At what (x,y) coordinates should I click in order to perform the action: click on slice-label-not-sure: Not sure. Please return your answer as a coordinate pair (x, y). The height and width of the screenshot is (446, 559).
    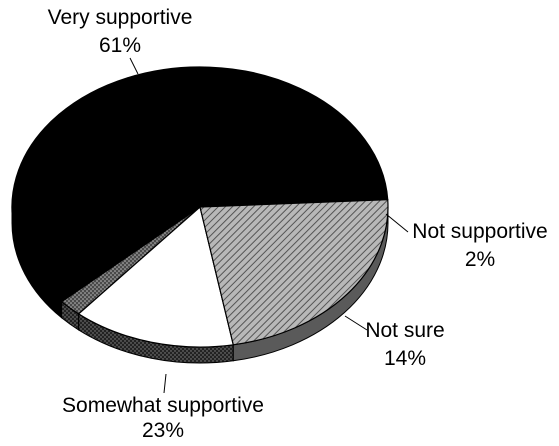
    Looking at the image, I should click on (404, 330).